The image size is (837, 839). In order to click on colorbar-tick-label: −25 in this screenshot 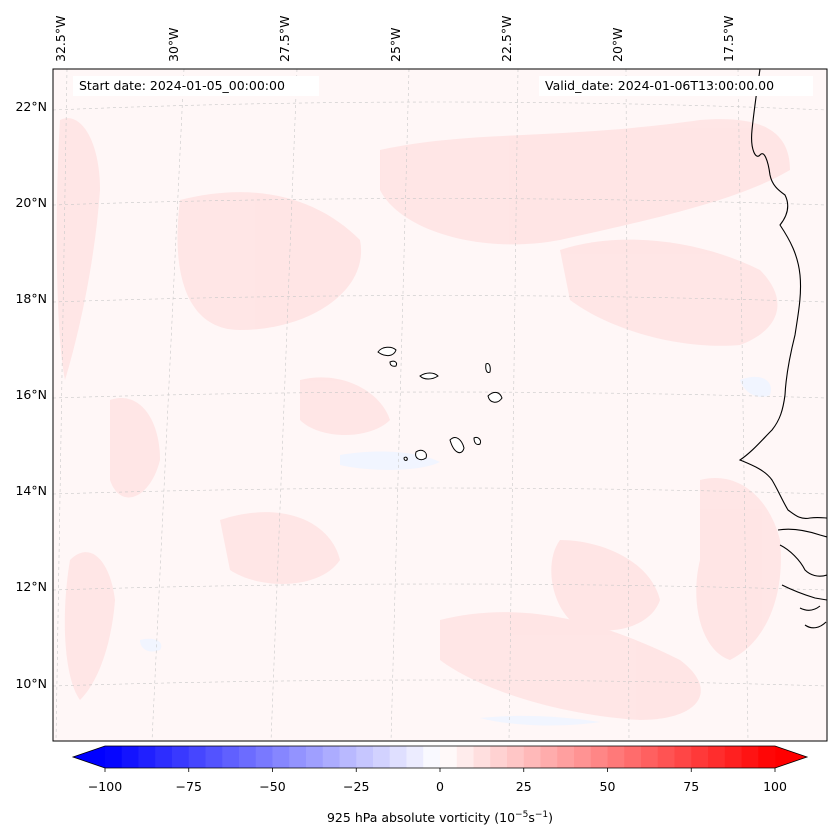, I will do `click(356, 786)`.